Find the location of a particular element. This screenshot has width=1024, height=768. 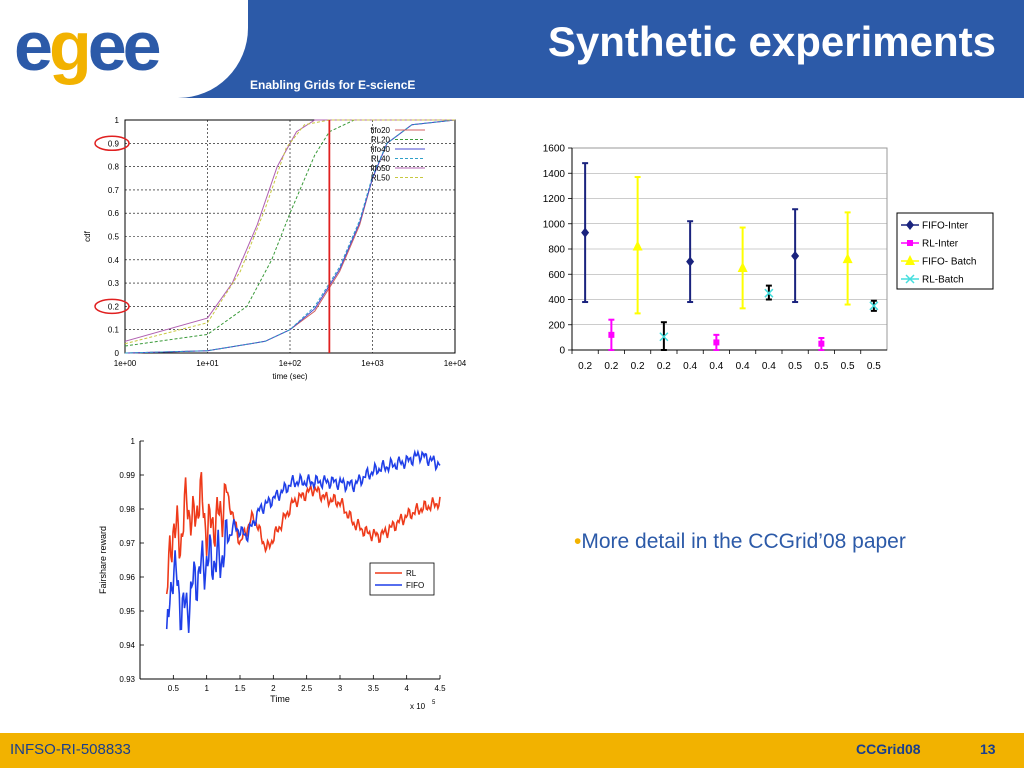

y-tick-label: 200 is located at coordinates (556, 325).